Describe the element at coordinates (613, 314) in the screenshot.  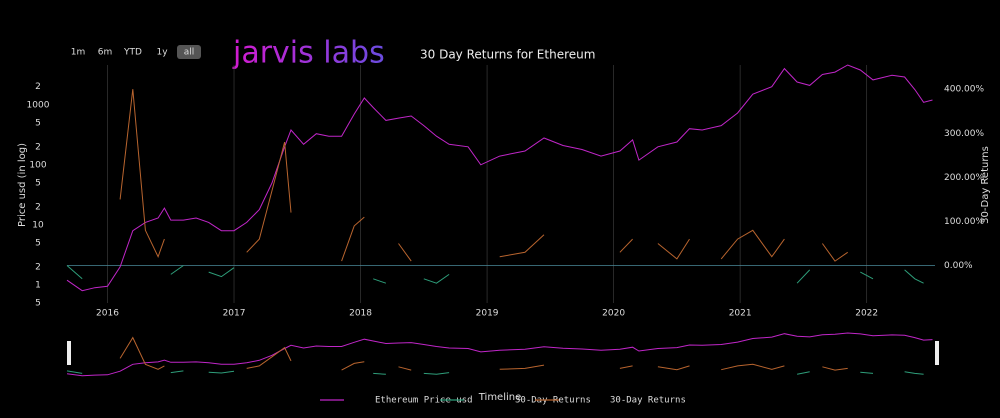
I see `x-tick-label: 2020` at that location.